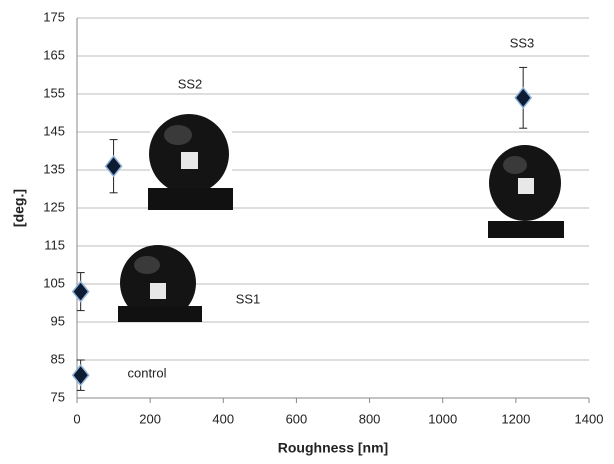 Image resolution: width=614 pixels, height=464 pixels. Describe the element at coordinates (58, 396) in the screenshot. I see `y-tick-label: 75` at that location.